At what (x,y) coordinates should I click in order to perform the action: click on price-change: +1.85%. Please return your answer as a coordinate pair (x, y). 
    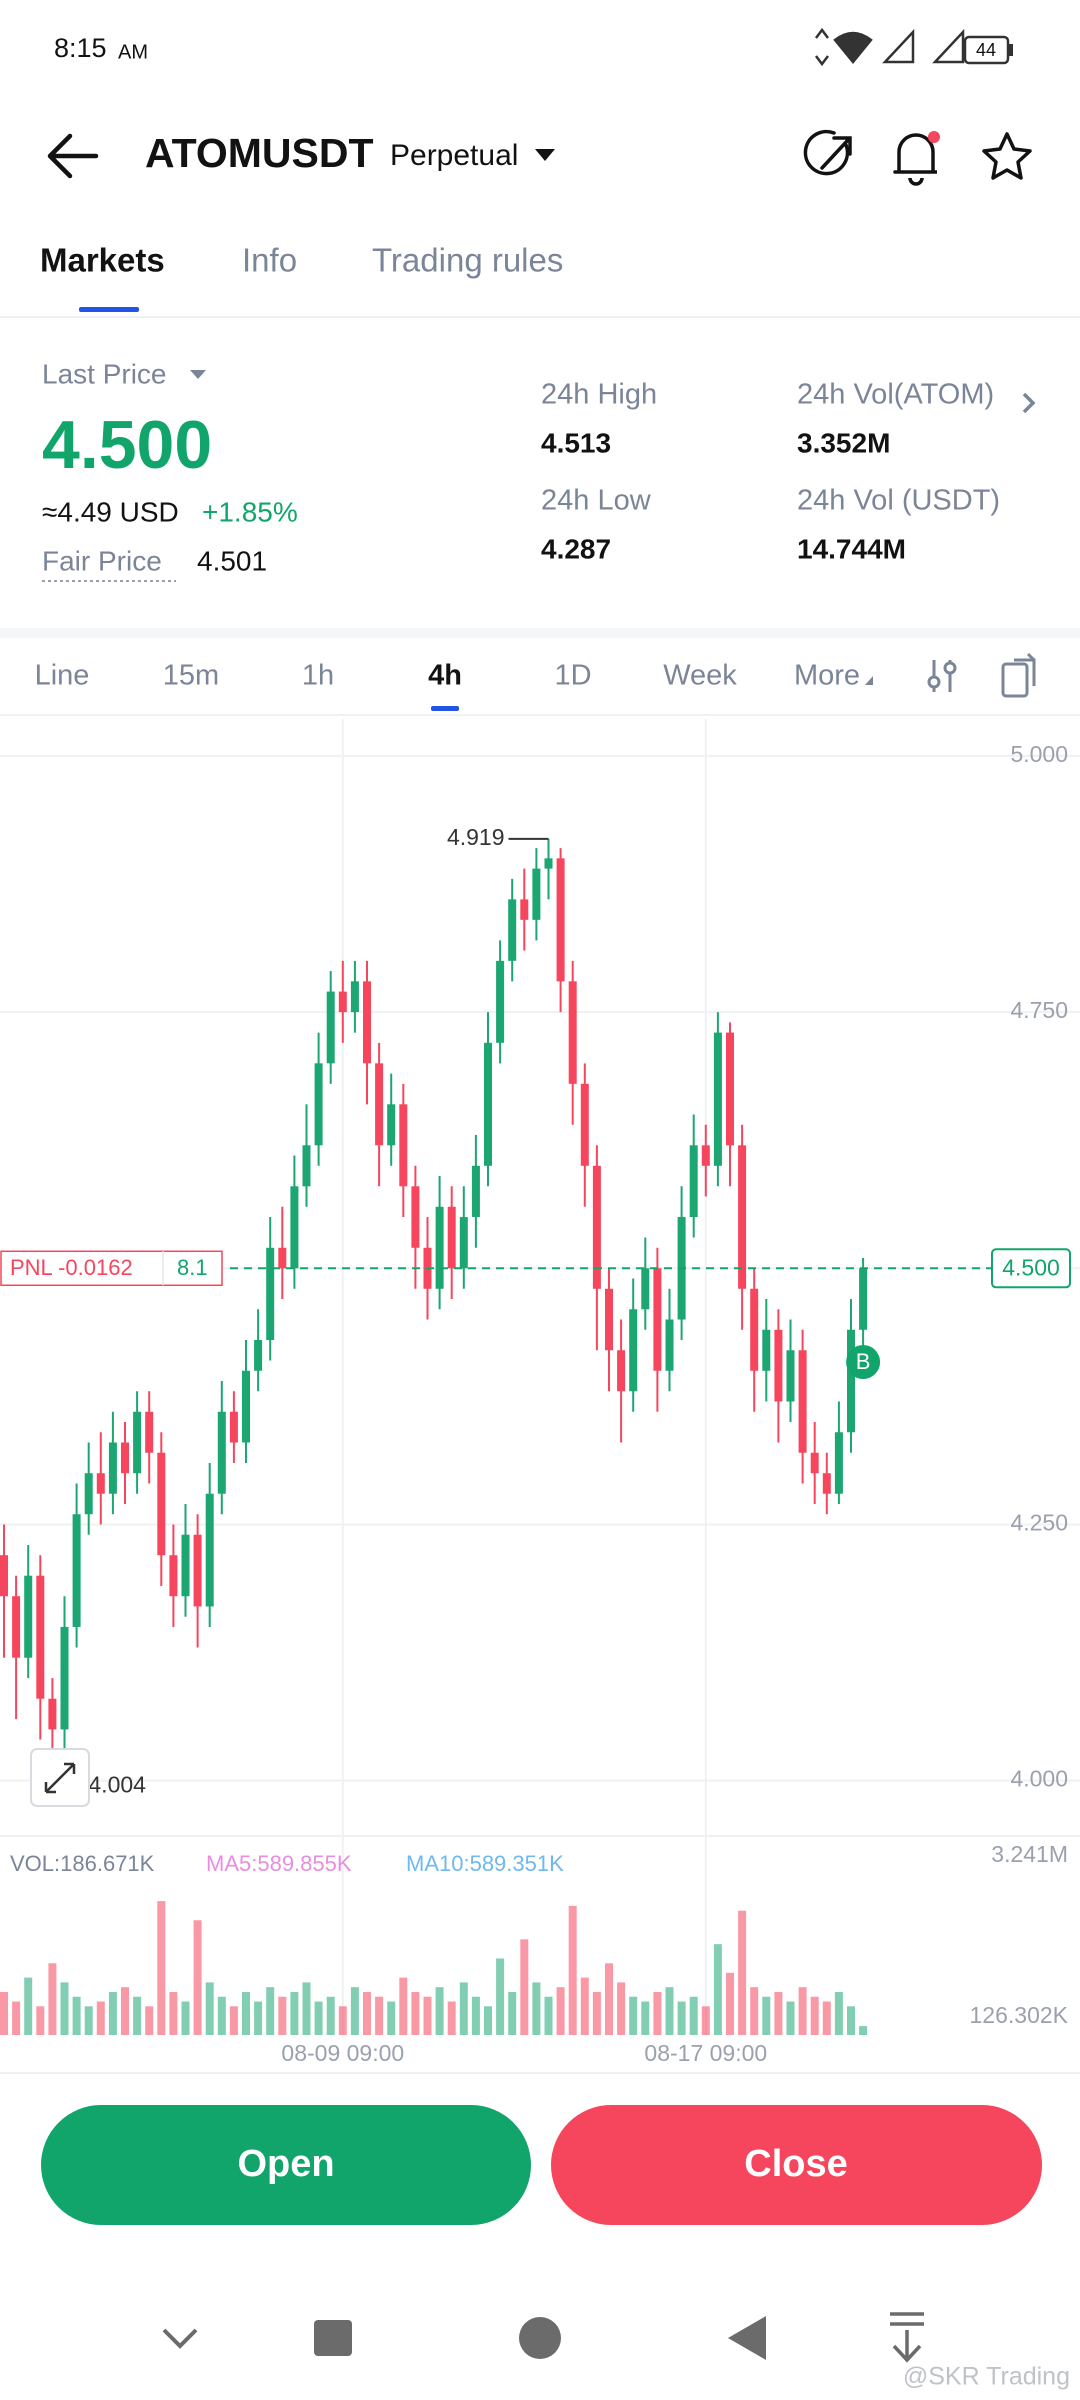
    Looking at the image, I should click on (250, 511).